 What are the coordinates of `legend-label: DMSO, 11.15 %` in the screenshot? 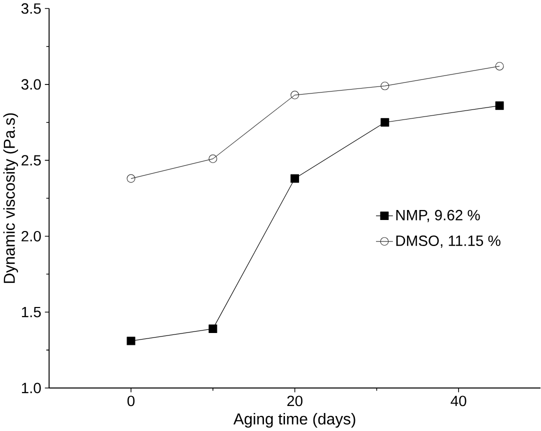 It's located at (448, 242).